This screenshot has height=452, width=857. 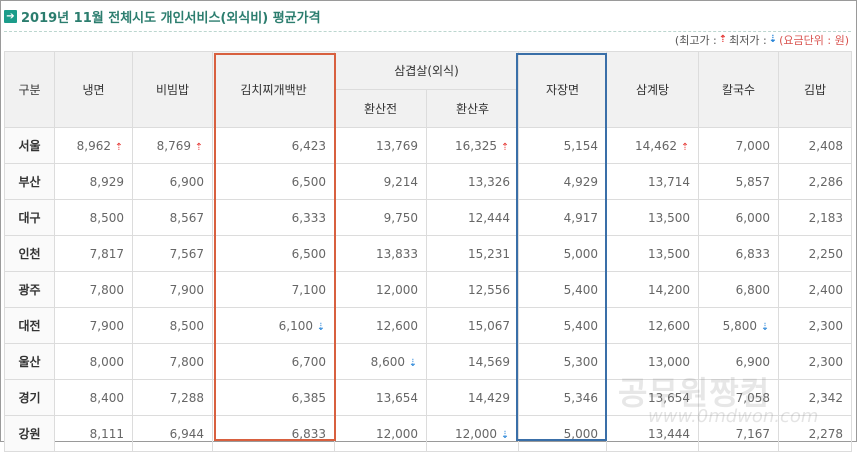 What do you see at coordinates (29, 89) in the screenshot?
I see `header-region: 구분` at bounding box center [29, 89].